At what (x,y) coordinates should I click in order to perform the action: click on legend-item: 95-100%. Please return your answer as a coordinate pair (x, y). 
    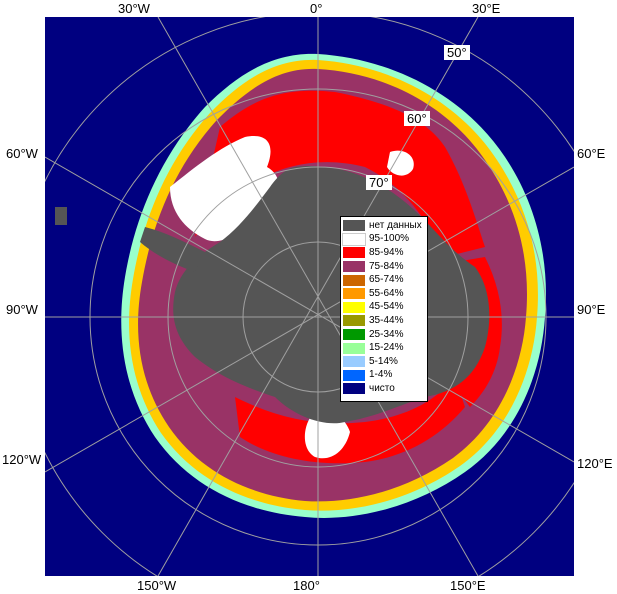
    Looking at the image, I should click on (383, 239).